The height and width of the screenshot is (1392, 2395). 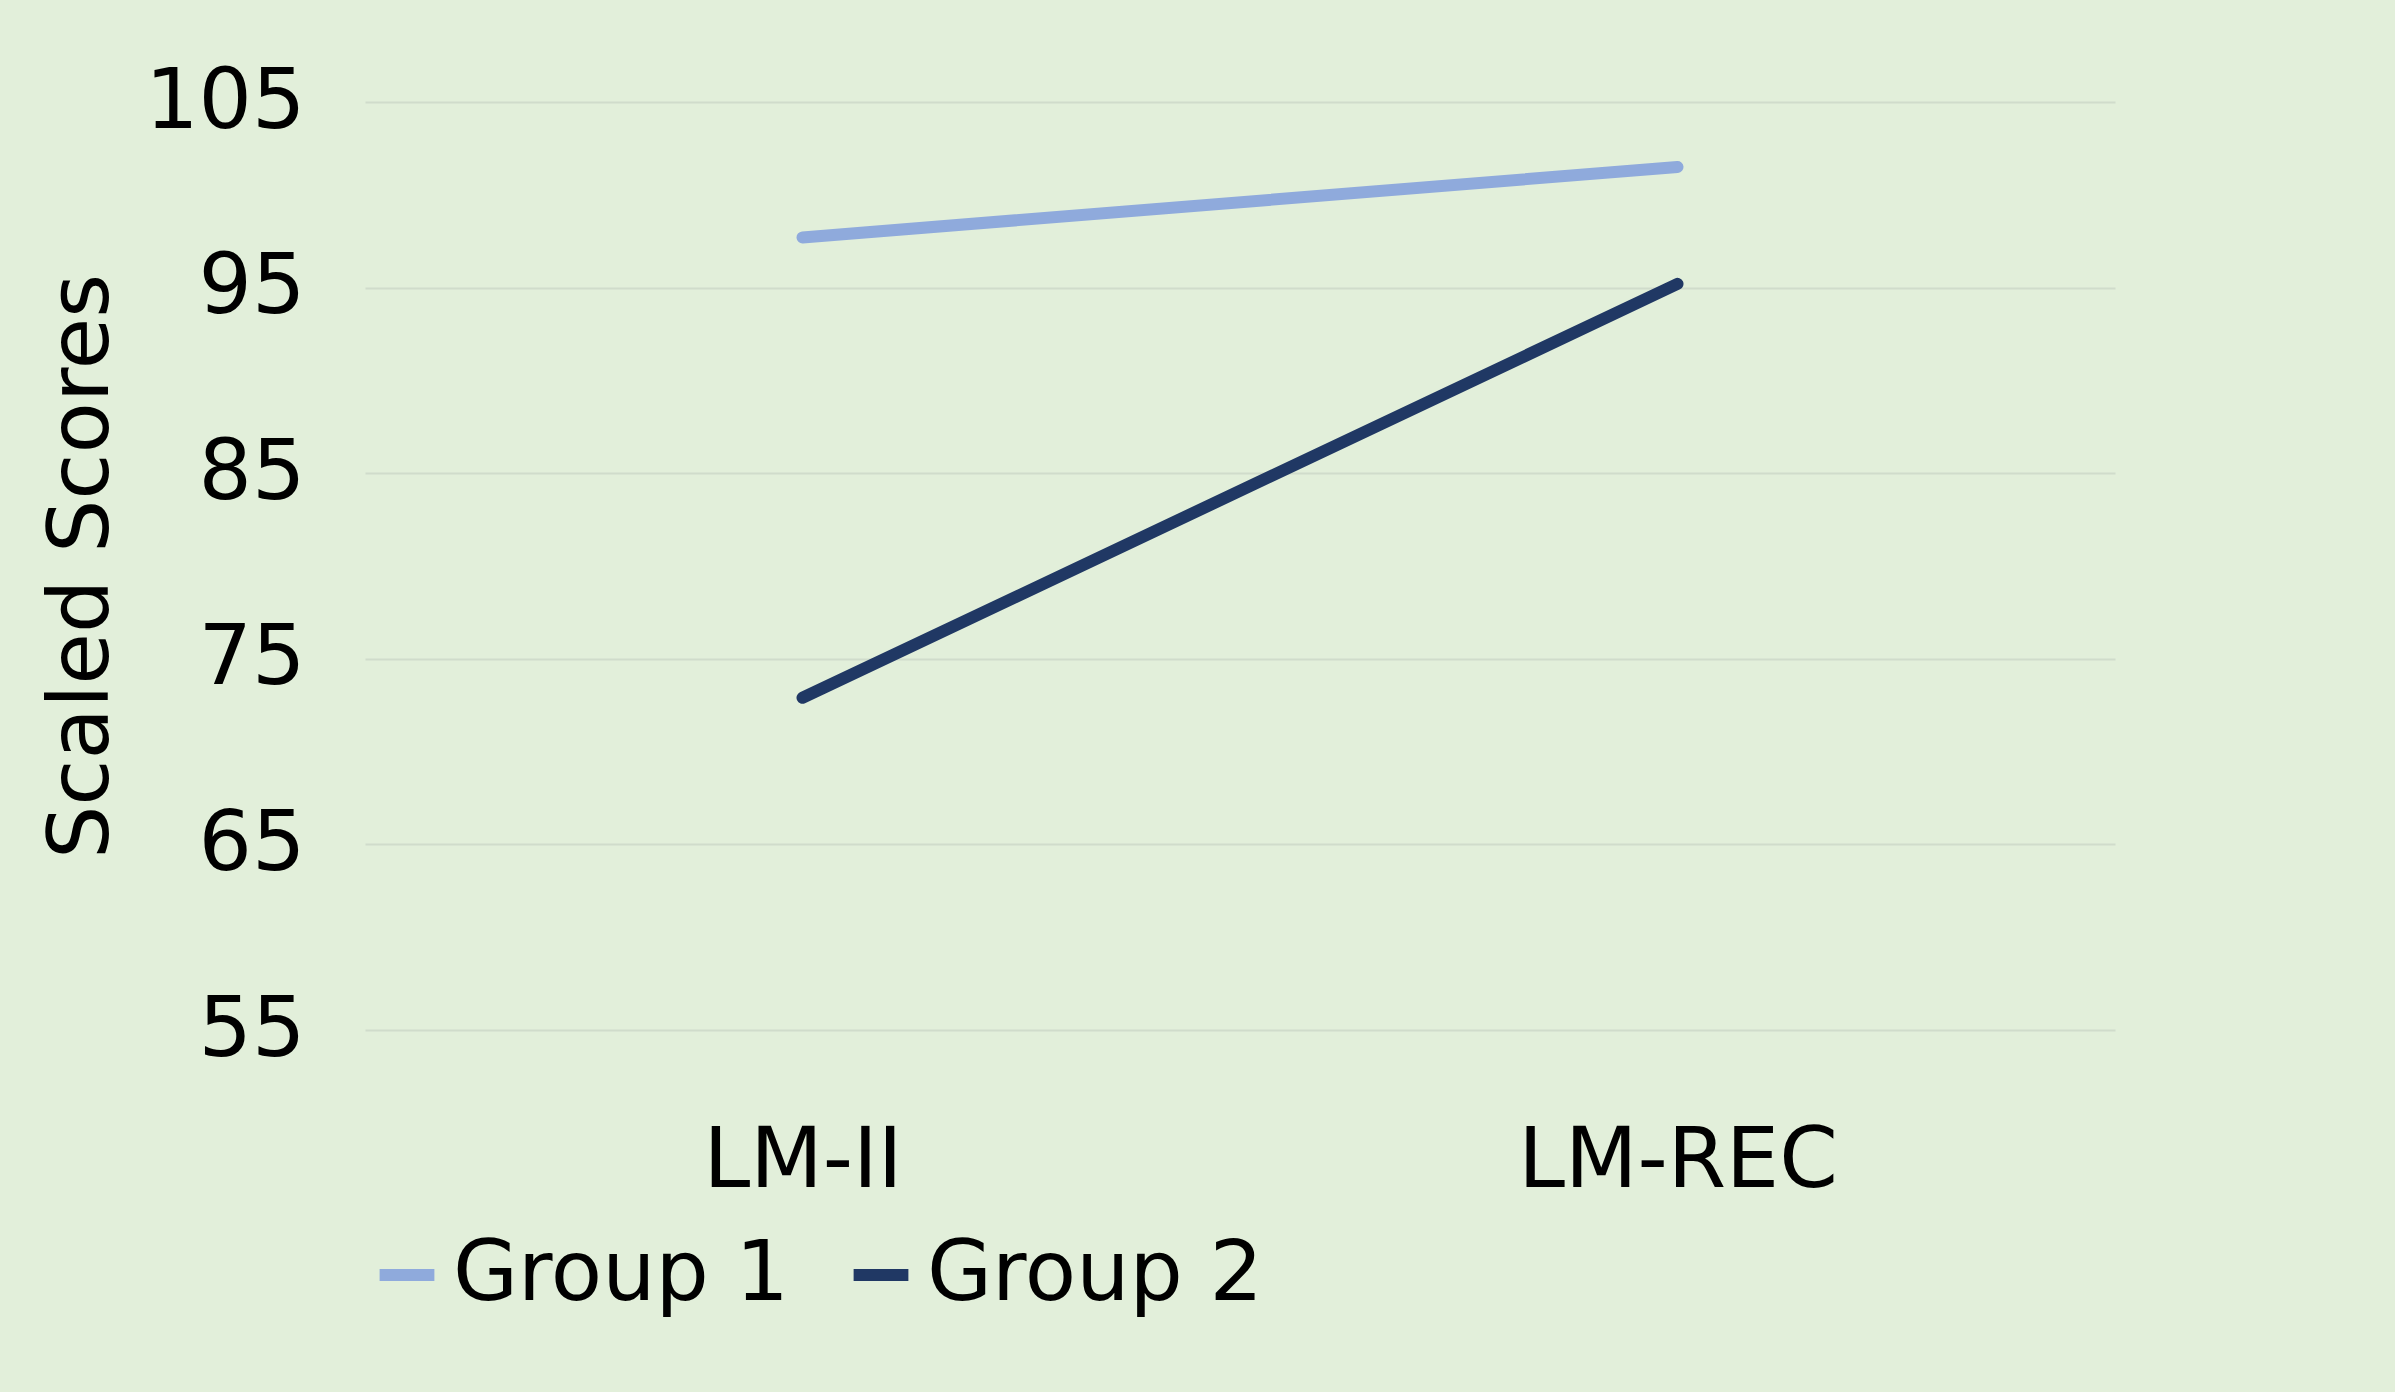 I want to click on y-tick-label: 65, so click(x=252, y=840).